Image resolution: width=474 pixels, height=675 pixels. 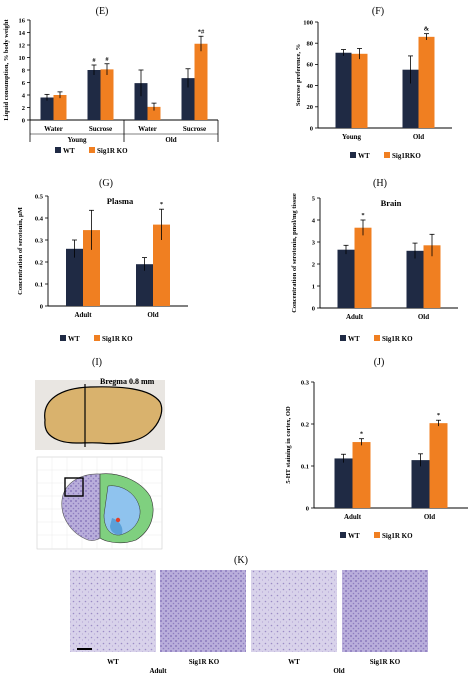 What do you see at coordinates (313, 286) in the screenshot?
I see `chart-h-ytick-label: 1` at bounding box center [313, 286].